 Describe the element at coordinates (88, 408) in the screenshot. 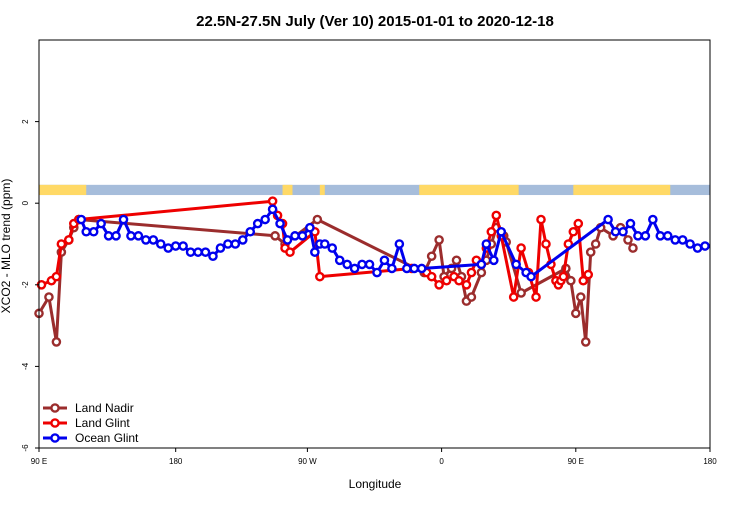

I see `legend-item-land-nadir: Land Nadir` at that location.